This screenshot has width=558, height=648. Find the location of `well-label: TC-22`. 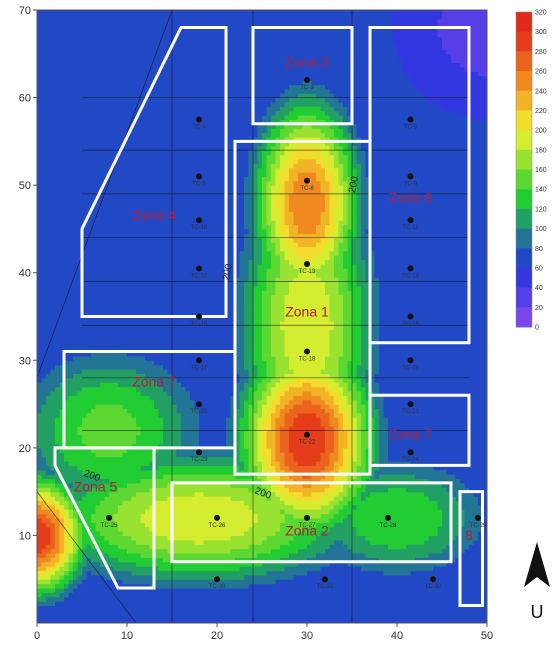

well-label: TC-22 is located at coordinates (307, 443).